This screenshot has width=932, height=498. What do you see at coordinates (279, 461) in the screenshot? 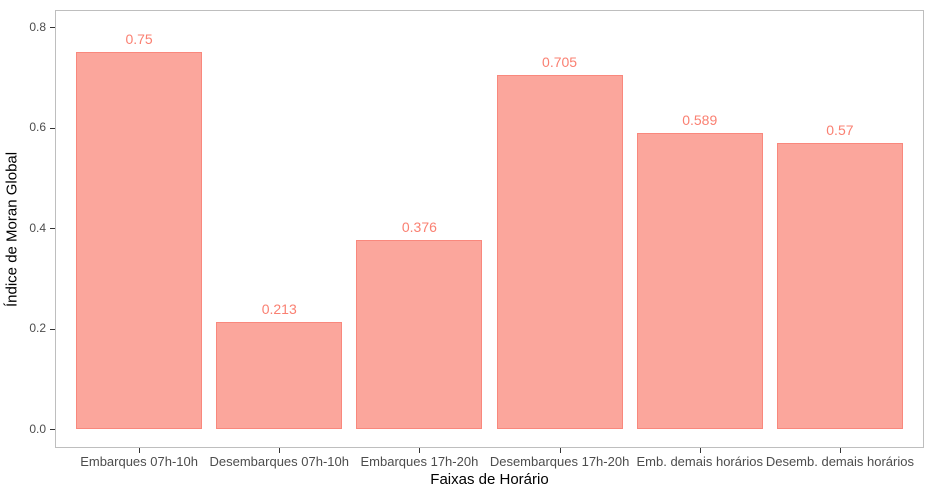
I see `x-tick-label: Desembarques 07h-10h` at bounding box center [279, 461].